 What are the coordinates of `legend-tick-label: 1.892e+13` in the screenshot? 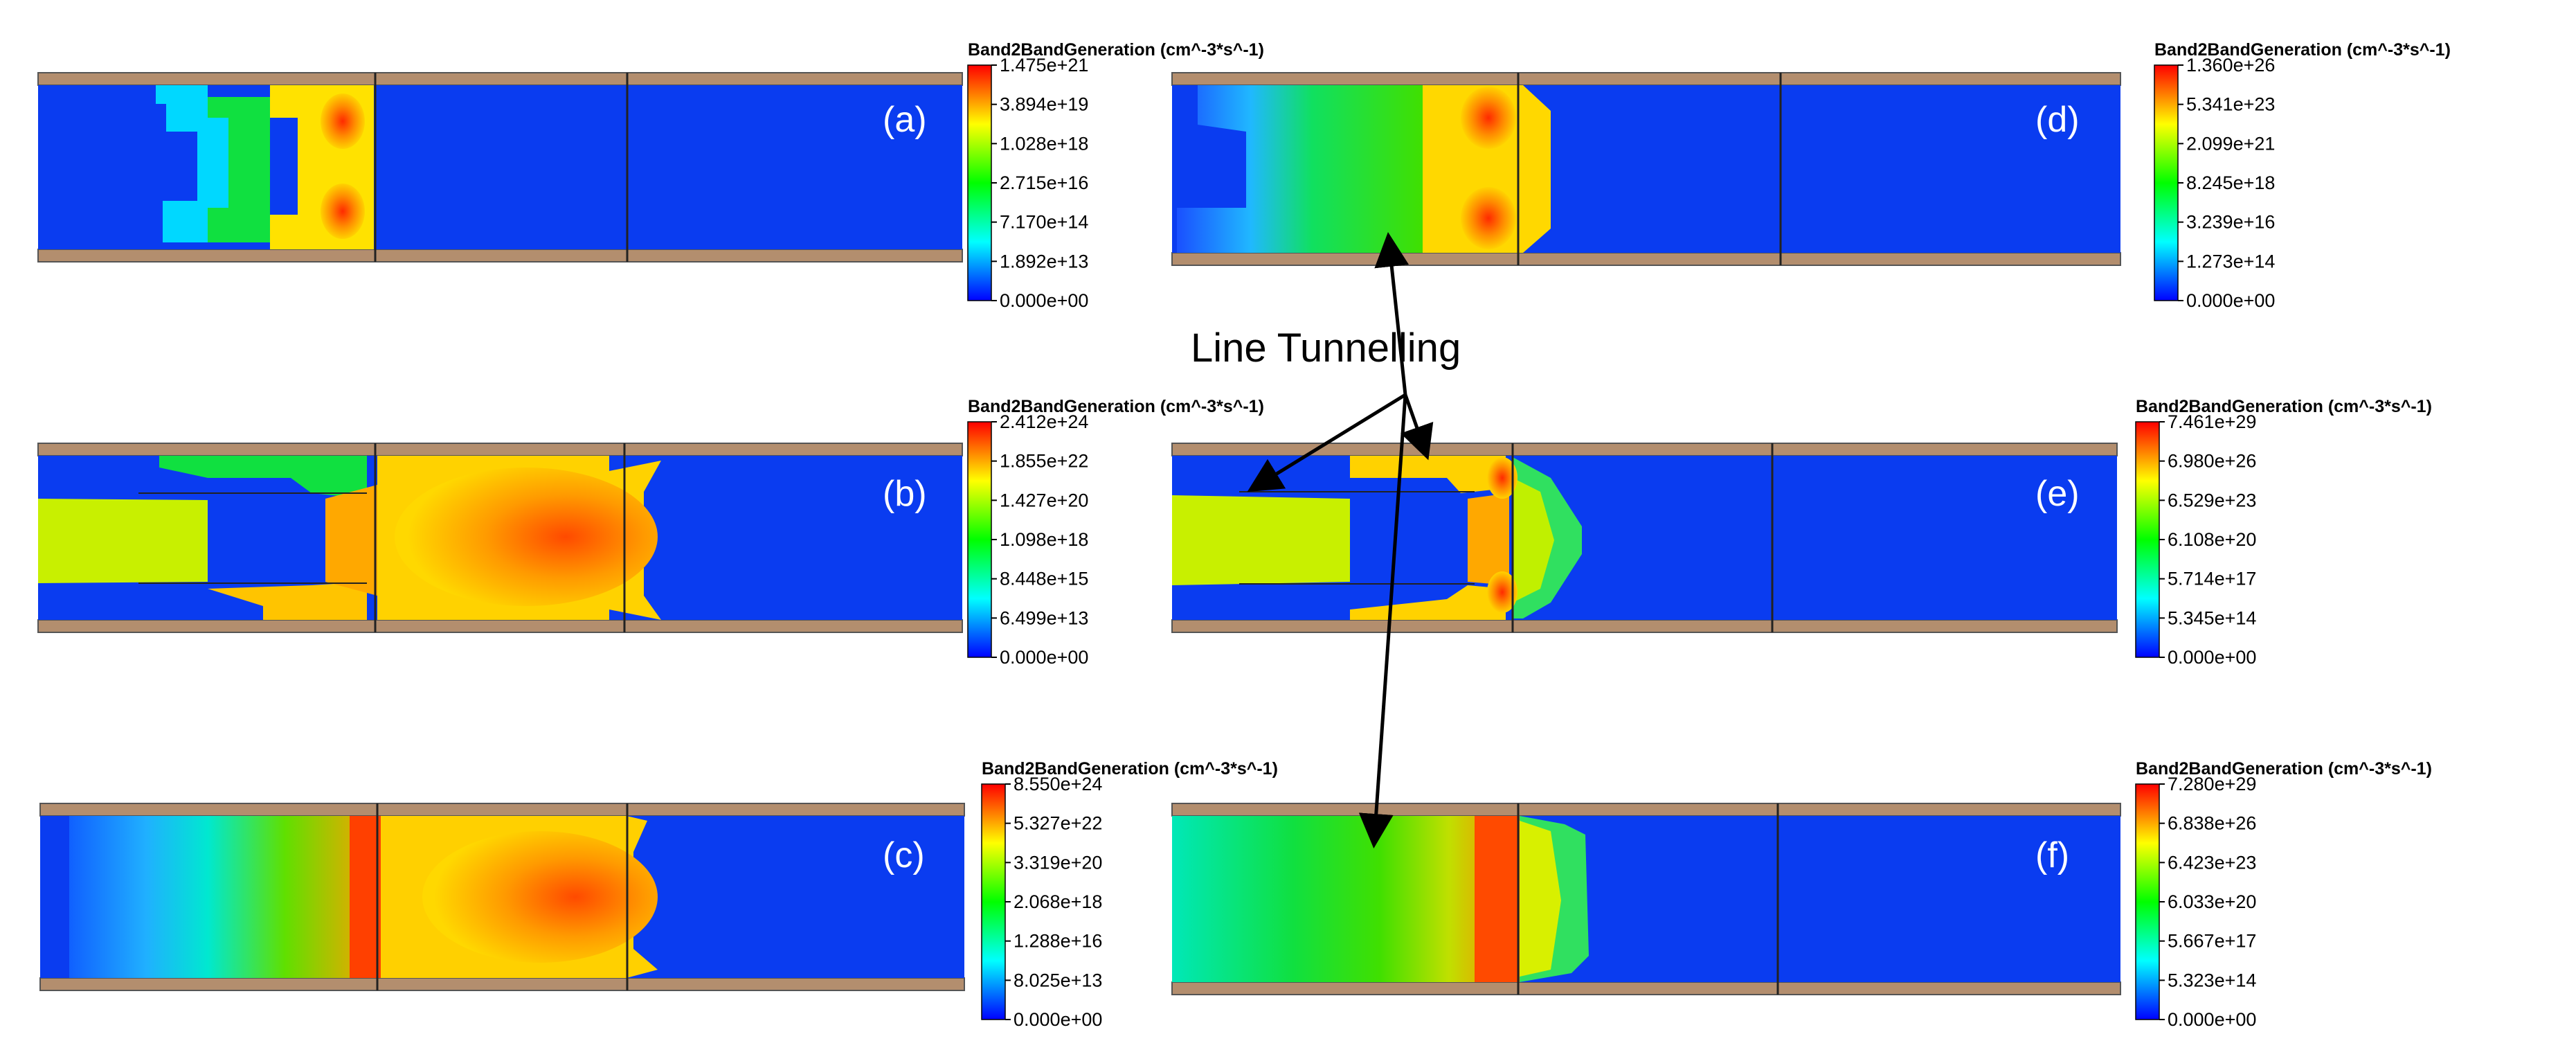 It's located at (1044, 261).